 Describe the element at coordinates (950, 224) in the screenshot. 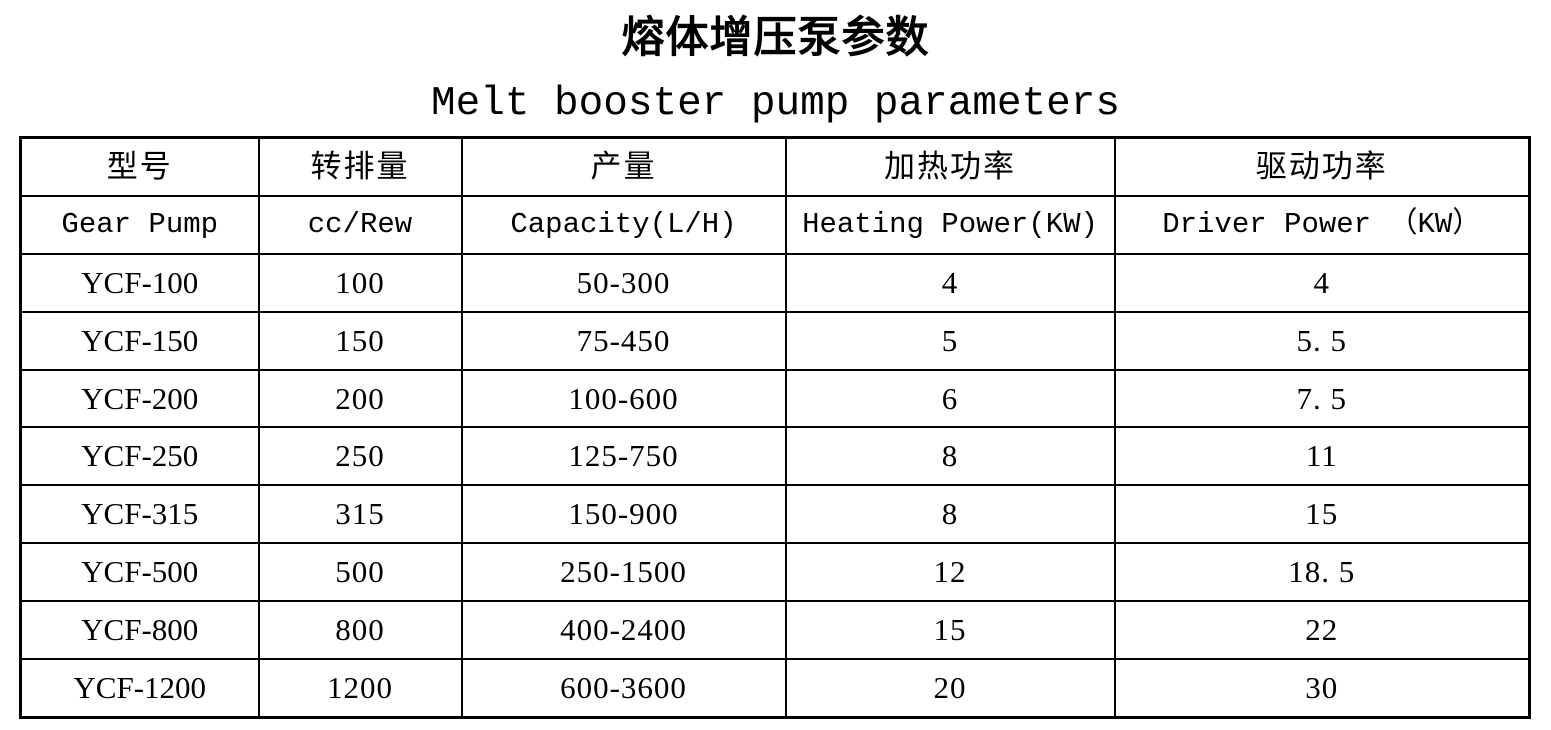

I see `column-header-heating-power-en: Heating Power(KW)` at that location.